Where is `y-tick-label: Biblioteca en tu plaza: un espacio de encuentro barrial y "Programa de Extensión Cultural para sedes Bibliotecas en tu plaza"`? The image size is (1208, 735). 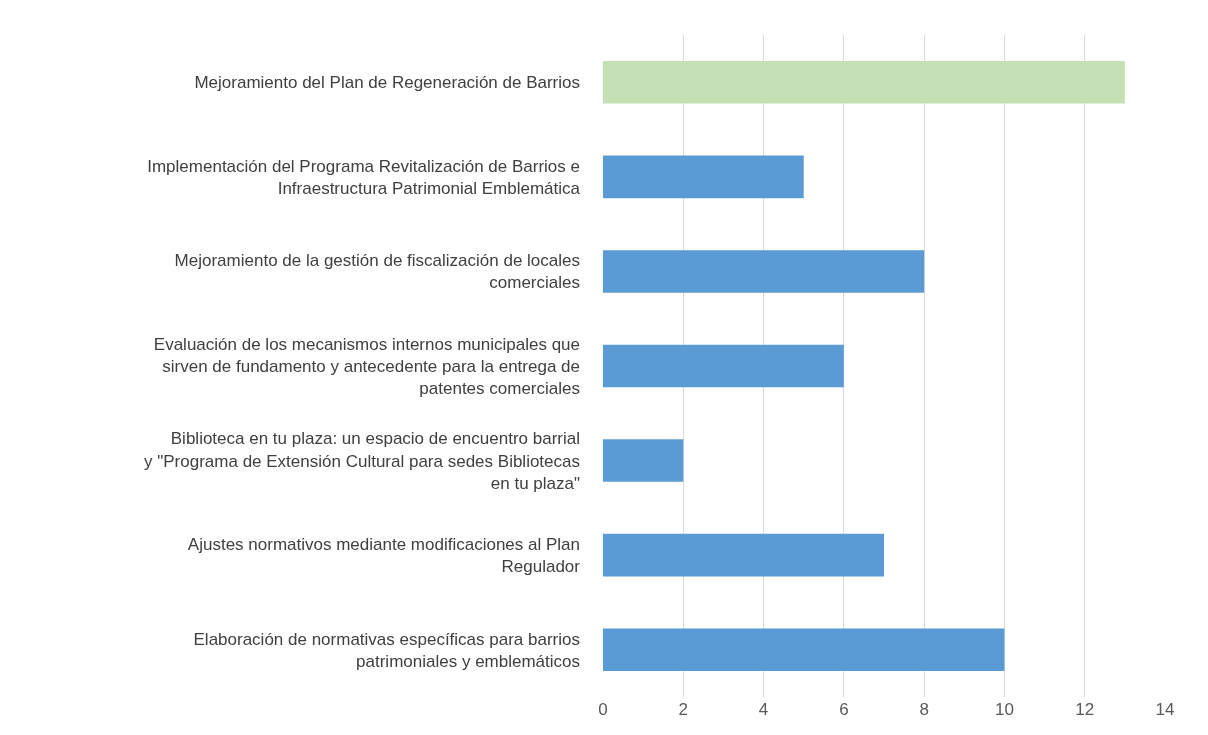
y-tick-label: Biblioteca en tu plaza: un espacio de encuentro barrial y "Programa de Extensión Cultural para sedes Bibliotecas en tu plaza" is located at coordinates (362, 461).